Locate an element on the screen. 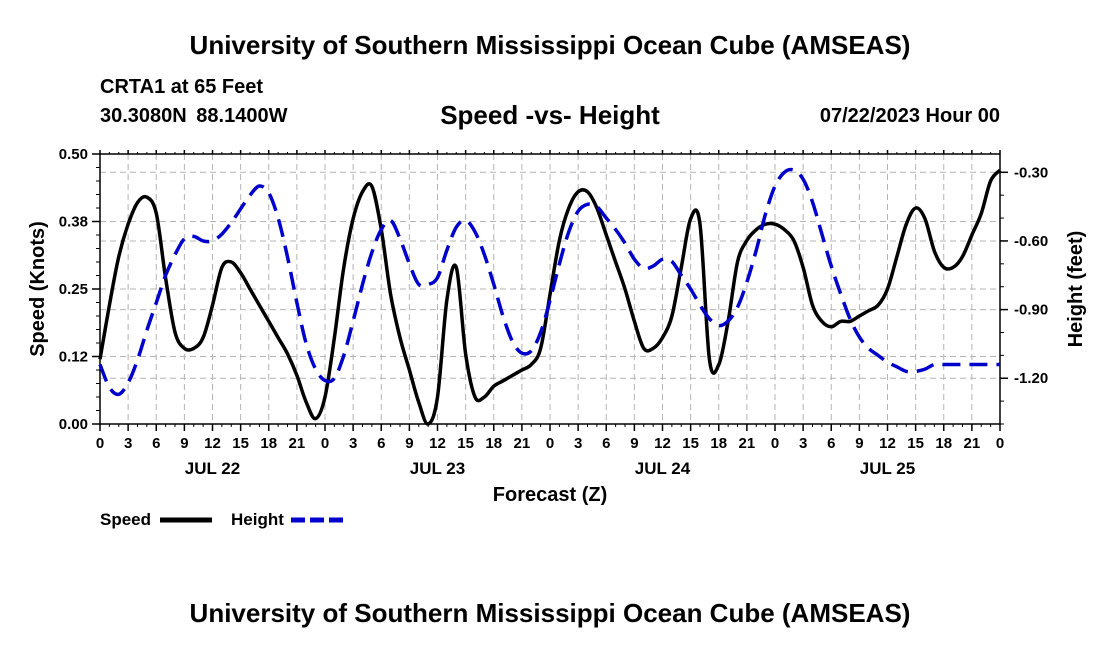 This screenshot has height=650, width=1100. station-label: CRTA1 at 65 Feet is located at coordinates (182, 87).